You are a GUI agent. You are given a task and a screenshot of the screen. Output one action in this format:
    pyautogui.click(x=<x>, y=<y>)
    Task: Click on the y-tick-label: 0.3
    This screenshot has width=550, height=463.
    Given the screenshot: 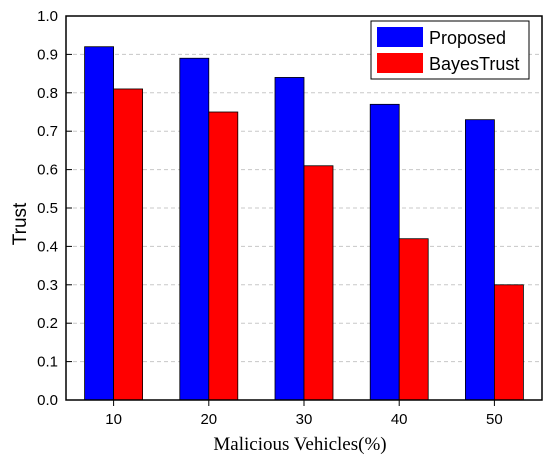 What is the action you would take?
    pyautogui.click(x=47, y=285)
    